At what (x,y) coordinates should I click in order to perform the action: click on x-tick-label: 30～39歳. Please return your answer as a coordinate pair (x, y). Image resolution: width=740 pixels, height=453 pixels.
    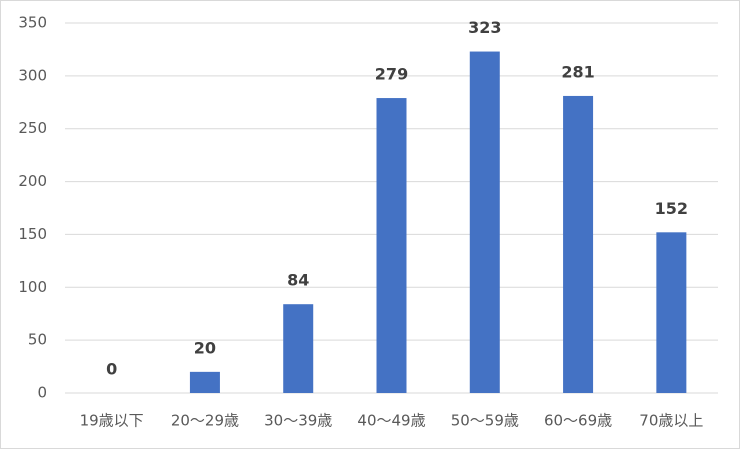
    Looking at the image, I should click on (298, 421).